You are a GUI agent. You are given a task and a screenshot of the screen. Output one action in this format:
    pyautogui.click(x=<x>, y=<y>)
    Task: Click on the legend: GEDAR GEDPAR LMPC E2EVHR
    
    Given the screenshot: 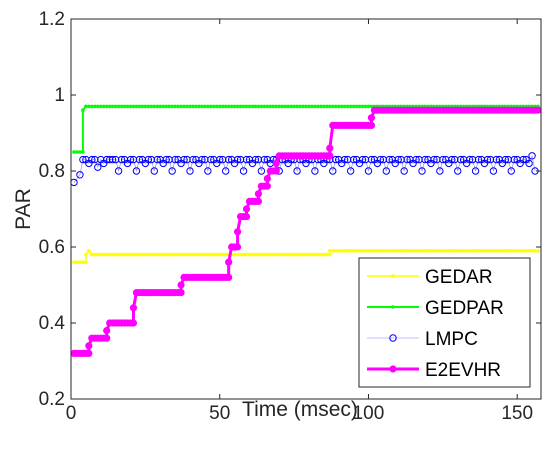 What is the action you would take?
    pyautogui.click(x=444, y=322)
    